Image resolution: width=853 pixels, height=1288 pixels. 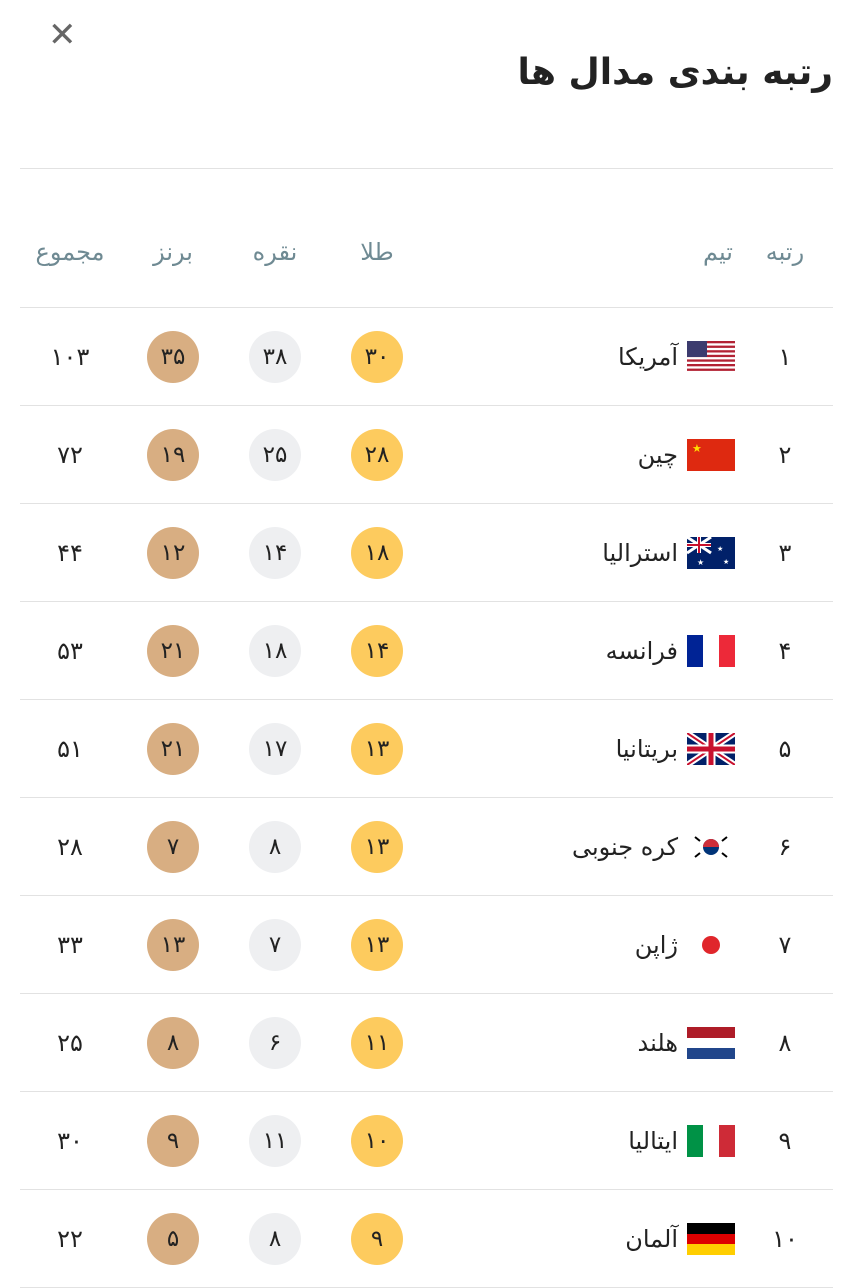 What do you see at coordinates (426, 1043) in the screenshot?
I see `table-row: ۸ هلند ۱۱ ۶ ۸ ۲۵` at bounding box center [426, 1043].